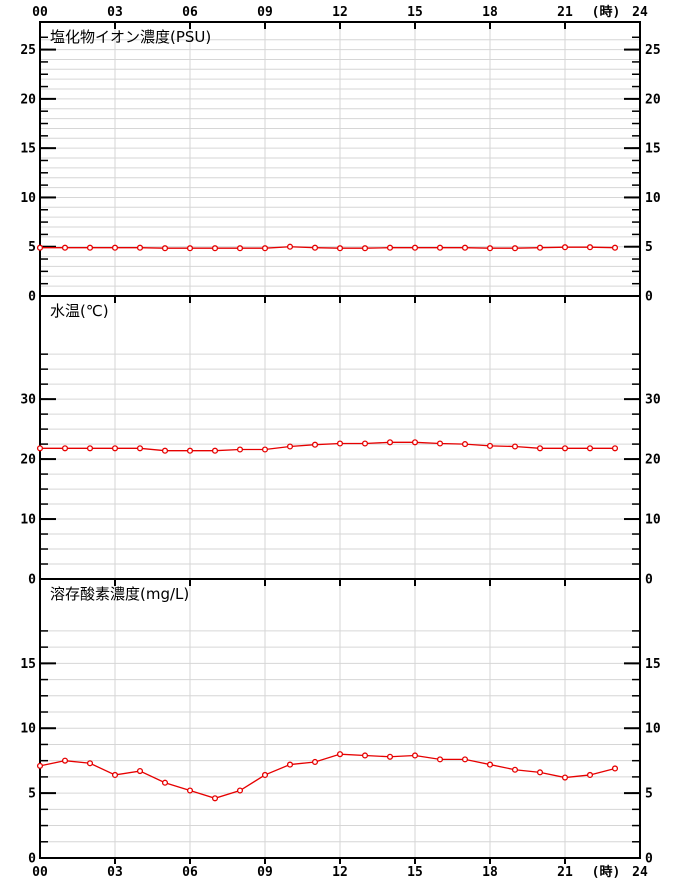  What do you see at coordinates (640, 872) in the screenshot?
I see `x-tick-label-bottom: 24` at bounding box center [640, 872].